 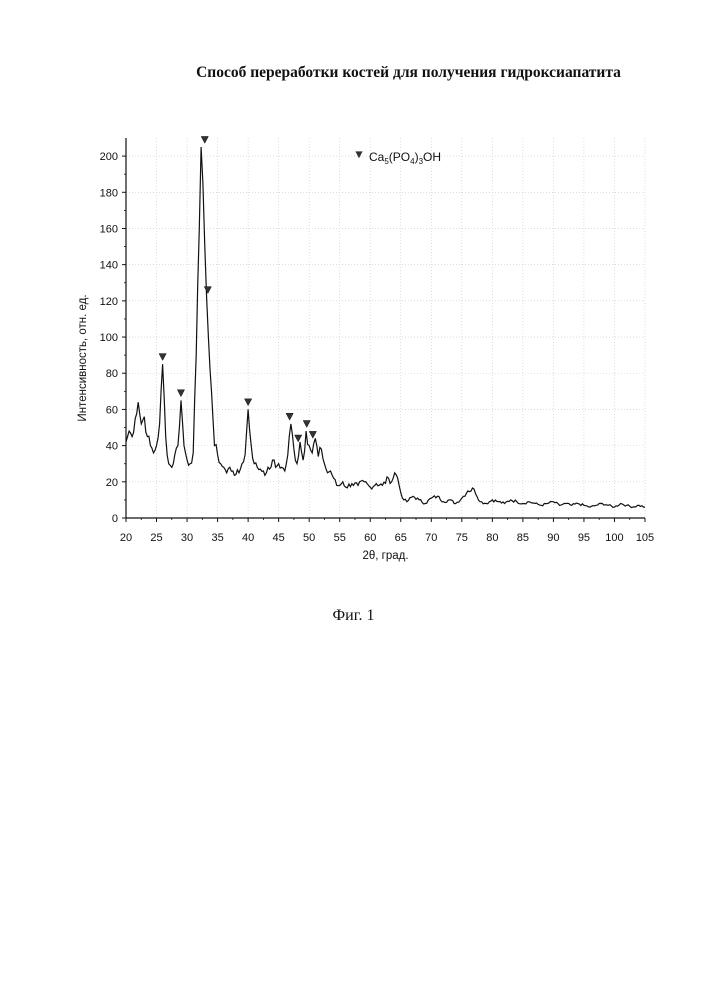 I want to click on y-tick-label: 200, so click(x=109, y=157).